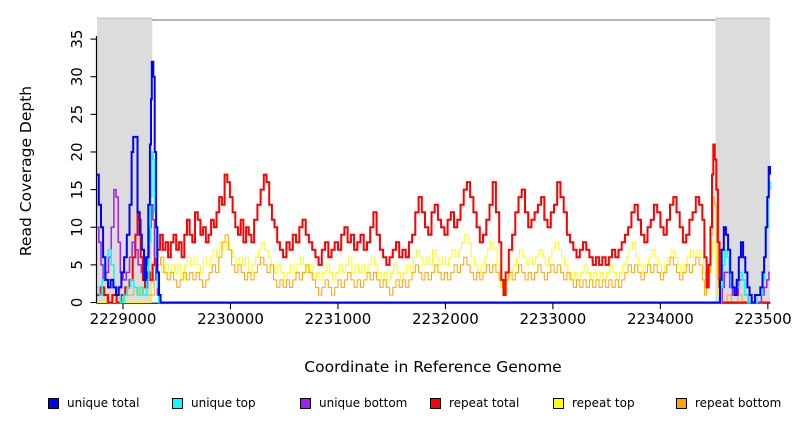  I want to click on legend-swatch-unique-top, so click(177, 403).